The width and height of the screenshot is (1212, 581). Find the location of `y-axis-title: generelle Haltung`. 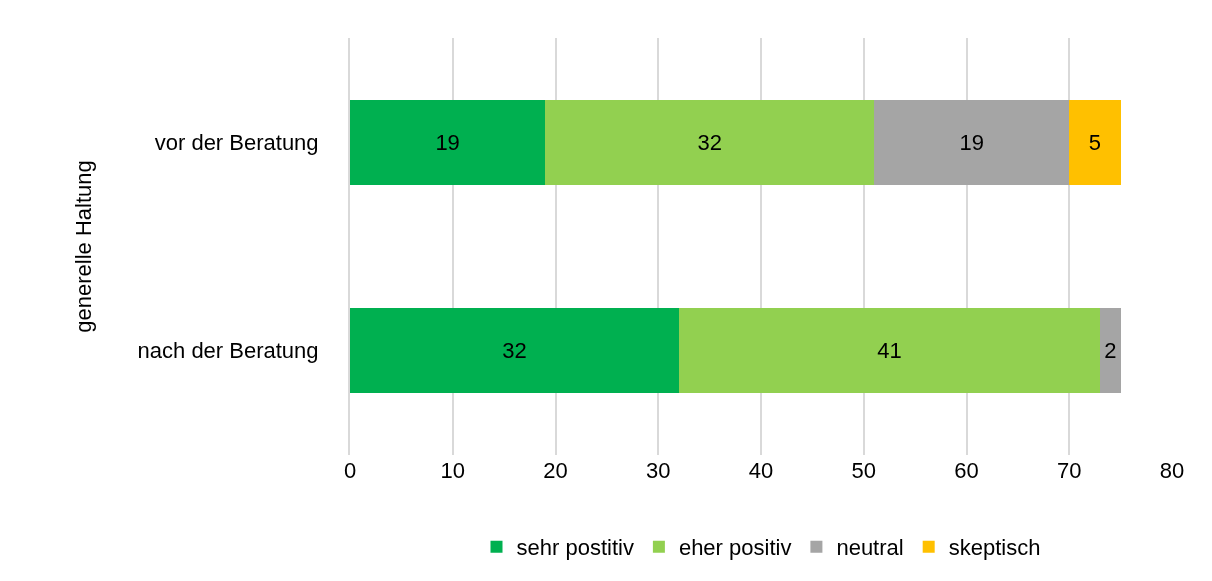

y-axis-title: generelle Haltung is located at coordinates (83, 246).